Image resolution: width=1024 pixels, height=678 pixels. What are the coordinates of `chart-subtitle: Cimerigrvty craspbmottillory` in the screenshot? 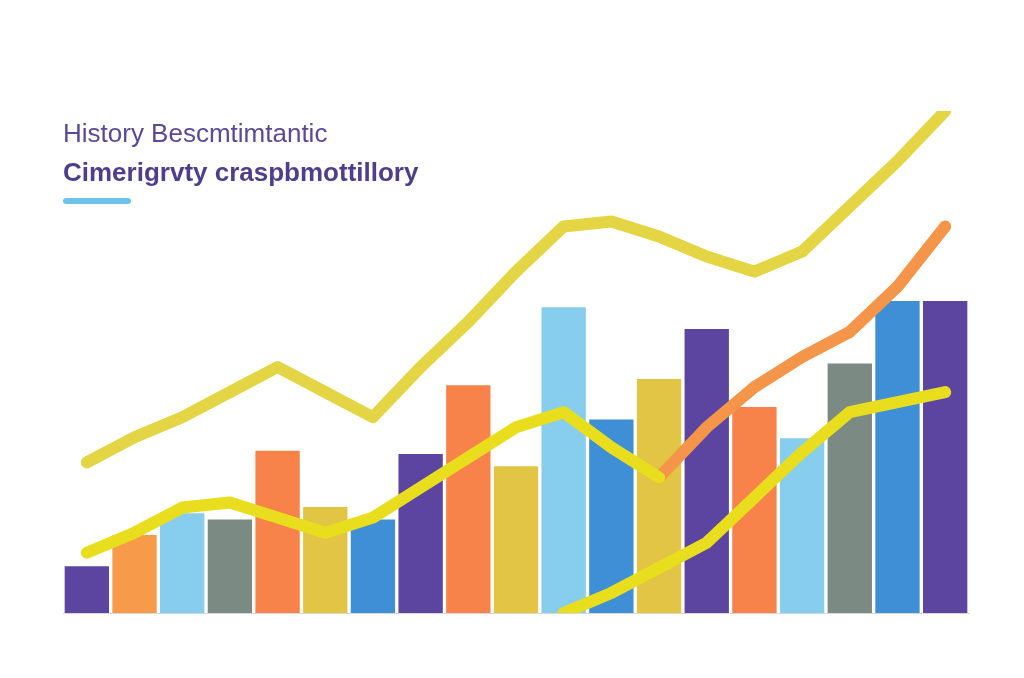 It's located at (241, 172).